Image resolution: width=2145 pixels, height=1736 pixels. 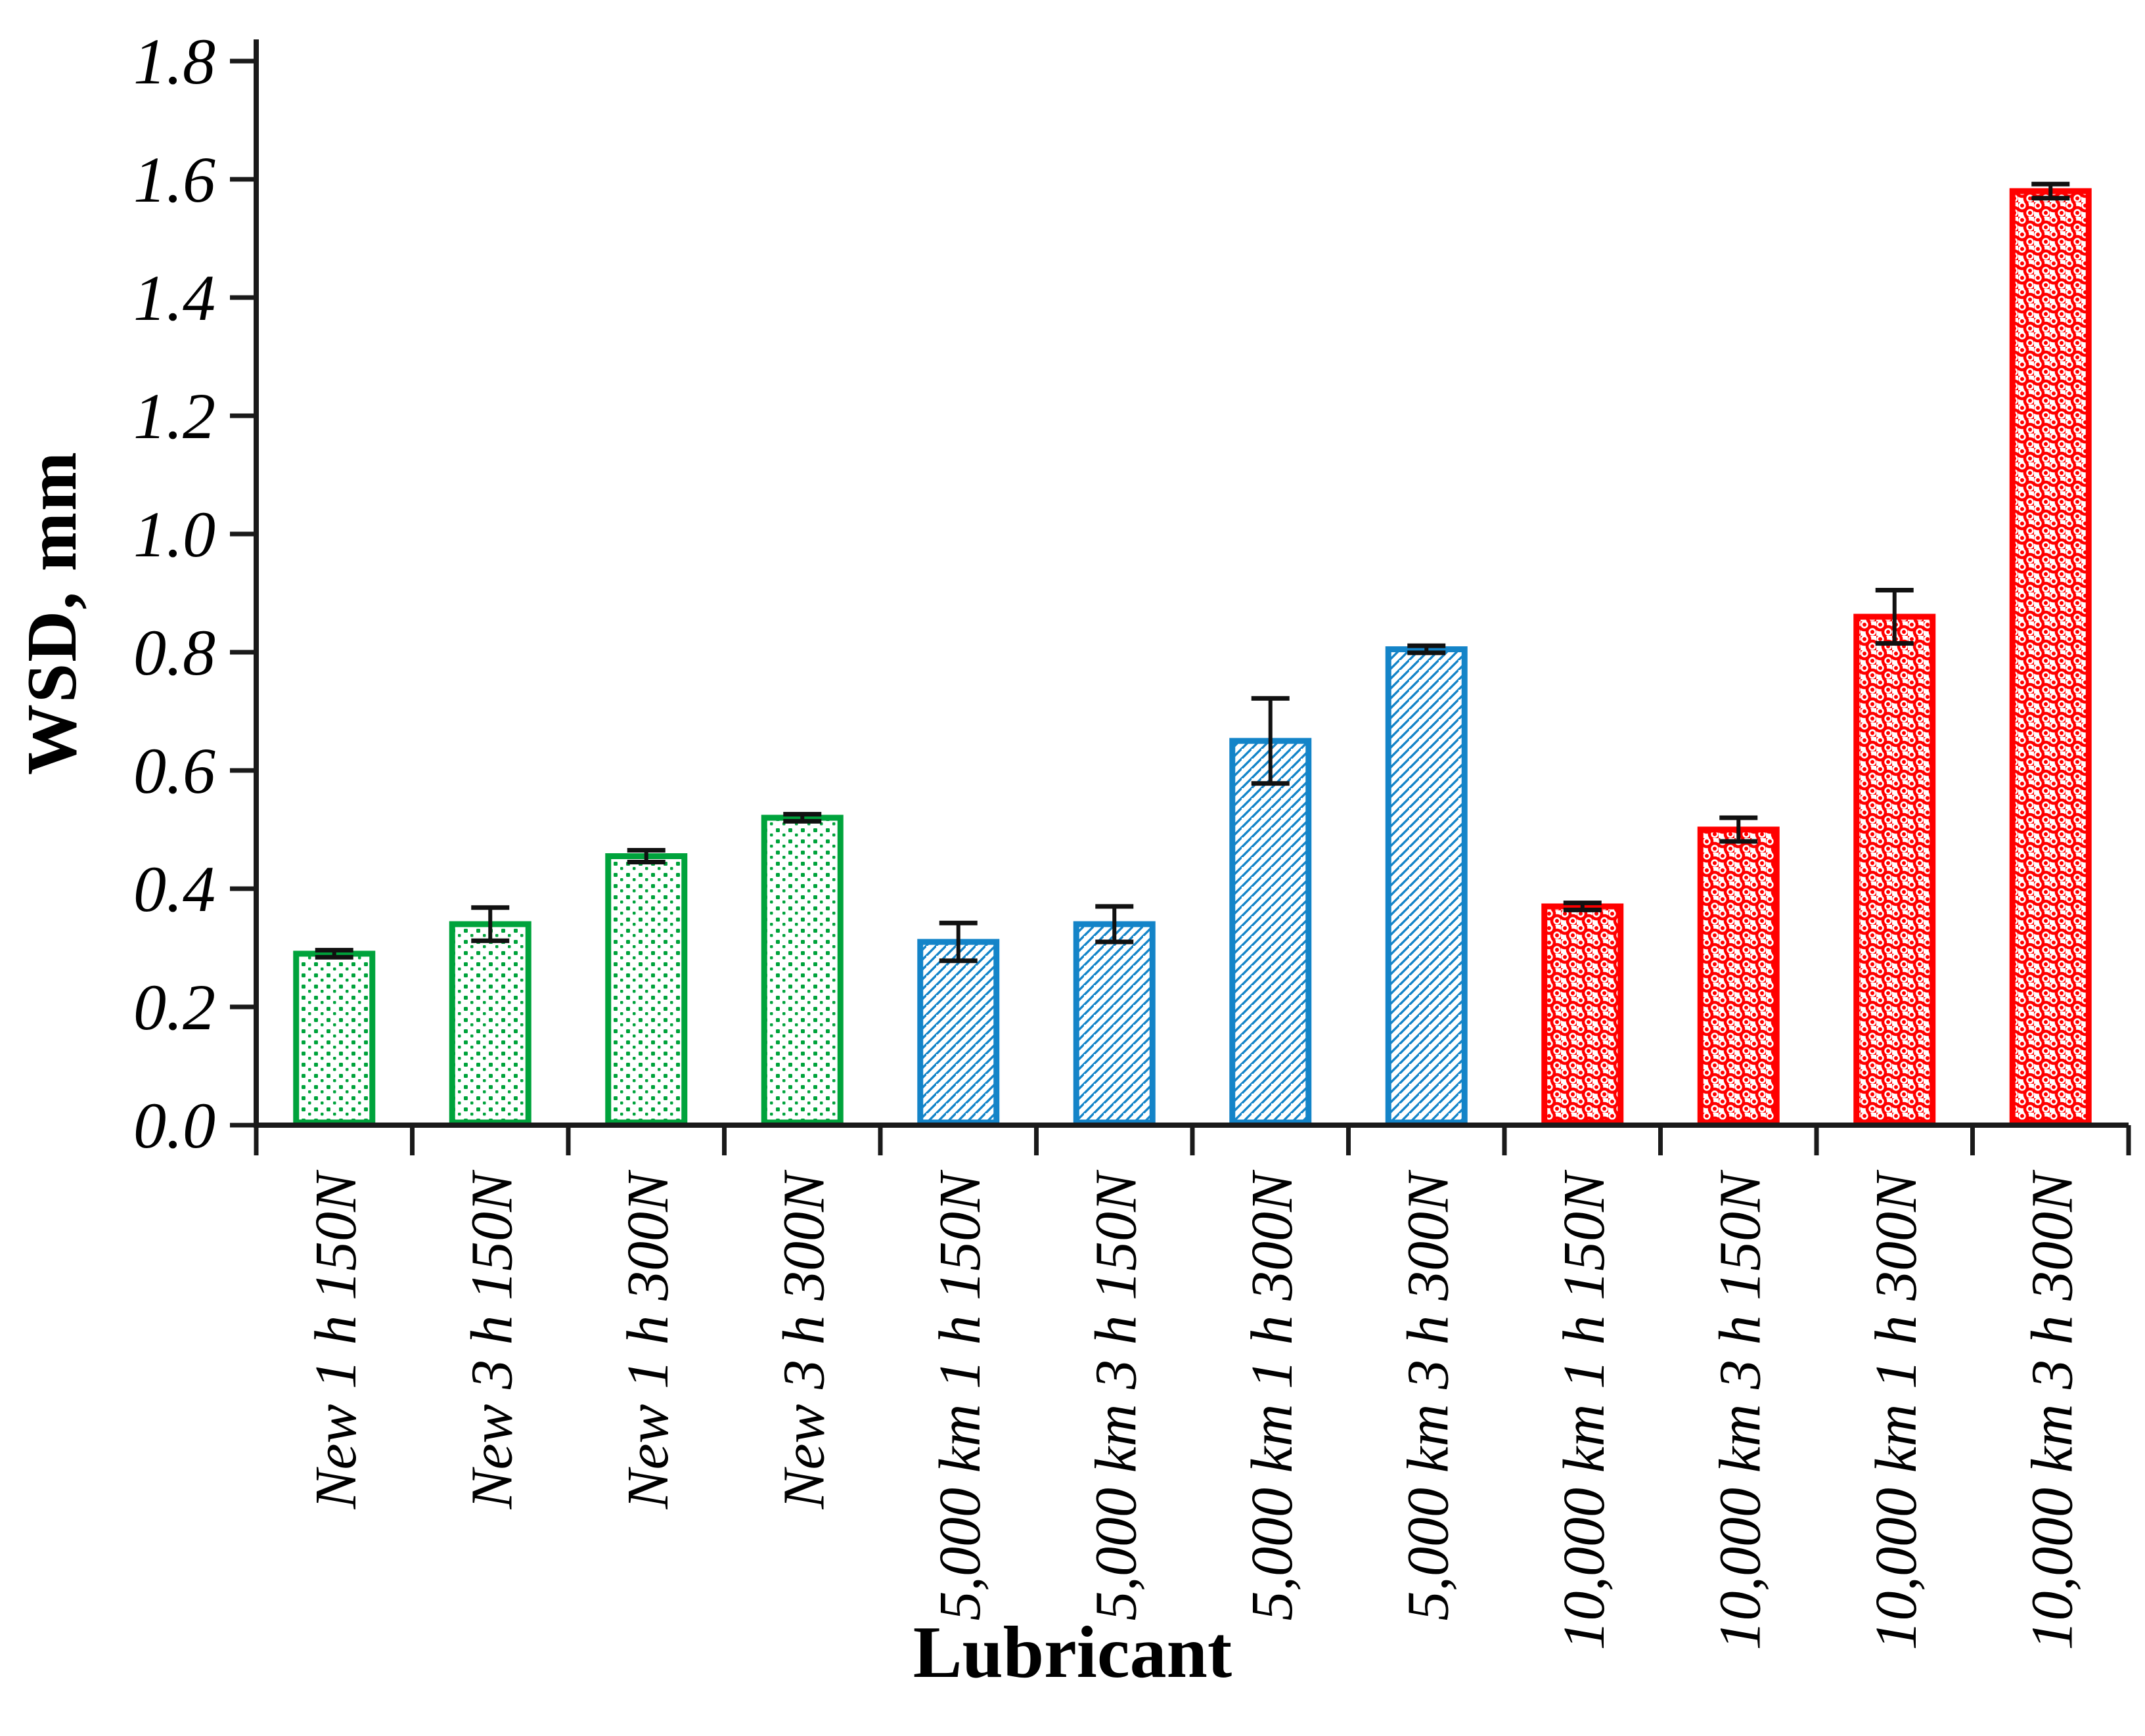 I want to click on x-category-label: 10,000 km 3 h 300N, so click(x=2052, y=1409).